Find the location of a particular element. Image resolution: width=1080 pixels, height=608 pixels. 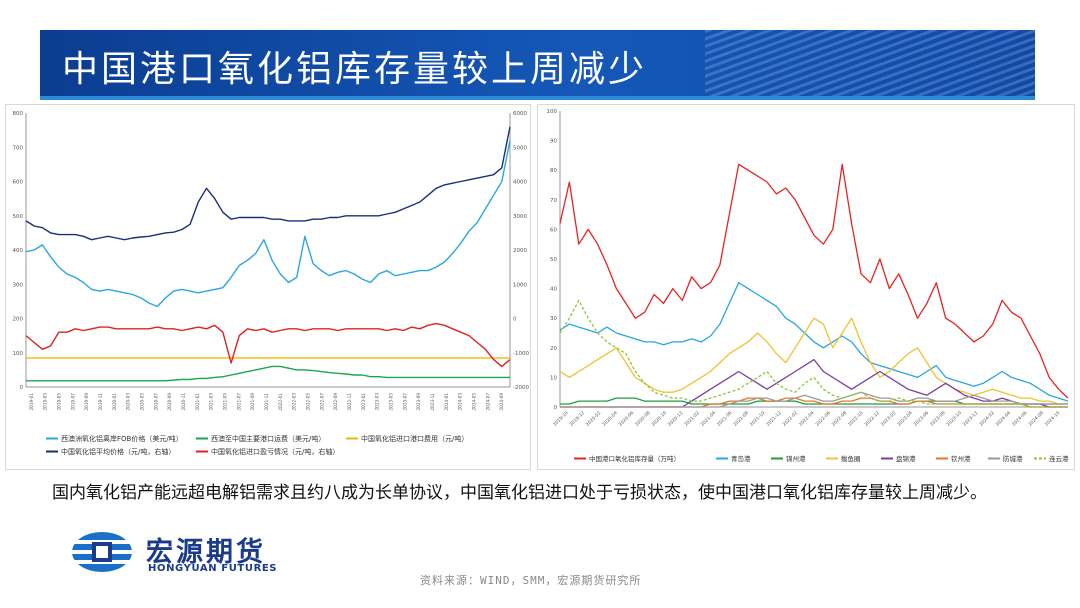

legend-label: 中国氧化铝进口港口费用（元/吨） is located at coordinates (414, 438).